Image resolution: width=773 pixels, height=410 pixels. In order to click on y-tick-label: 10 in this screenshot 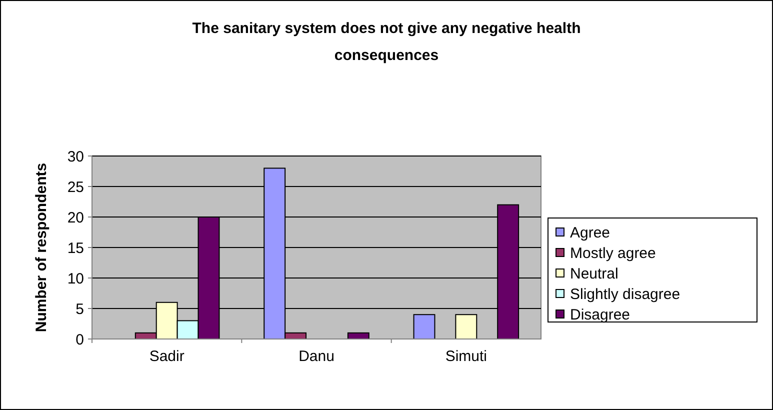, I will do `click(75, 279)`.